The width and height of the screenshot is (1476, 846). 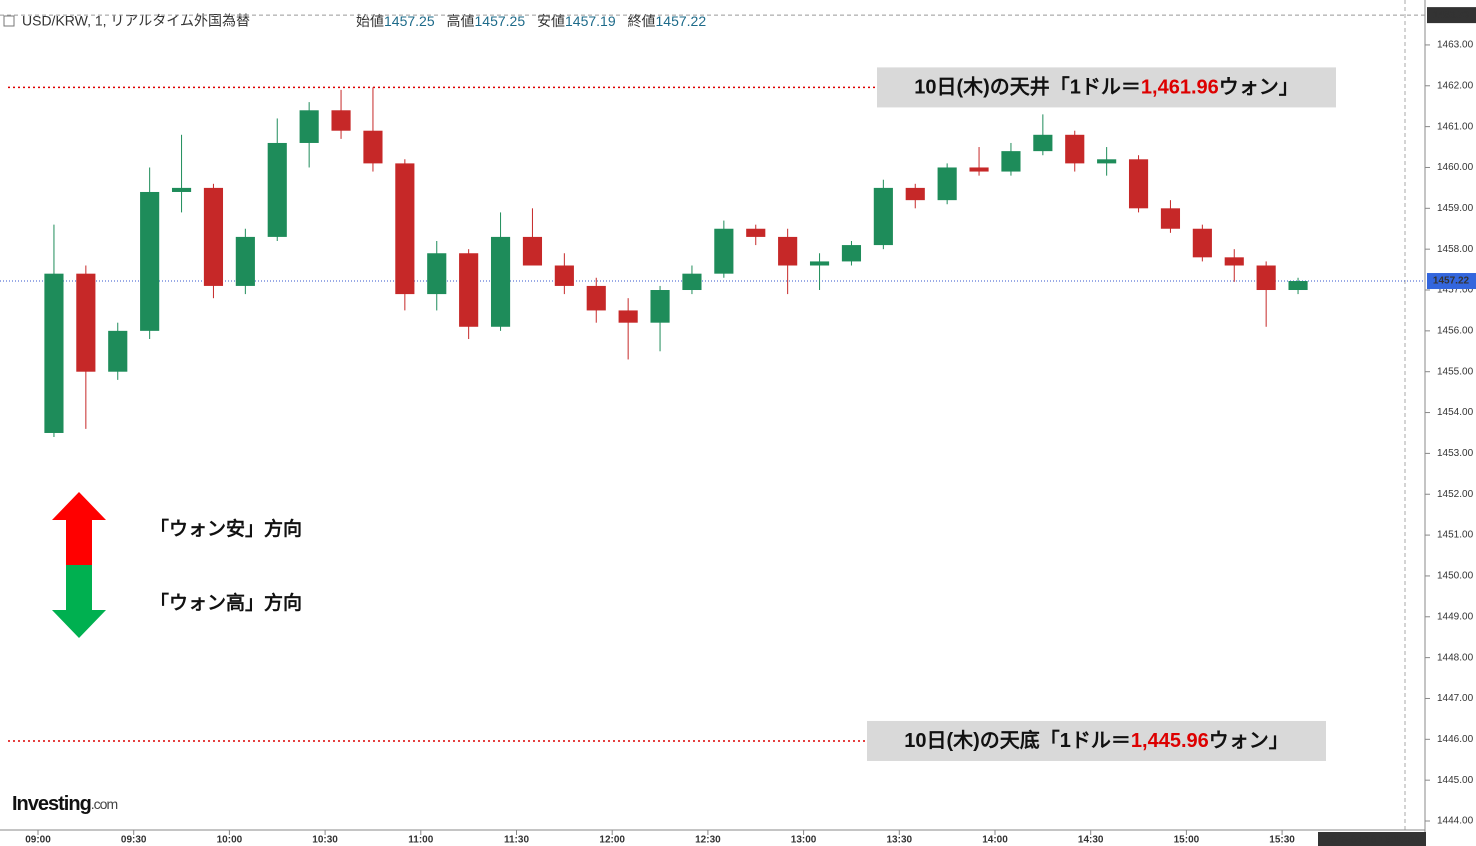 What do you see at coordinates (1027, 87) in the screenshot?
I see `annotation-prefix: 10日(木)の天井「1ドル＝` at bounding box center [1027, 87].